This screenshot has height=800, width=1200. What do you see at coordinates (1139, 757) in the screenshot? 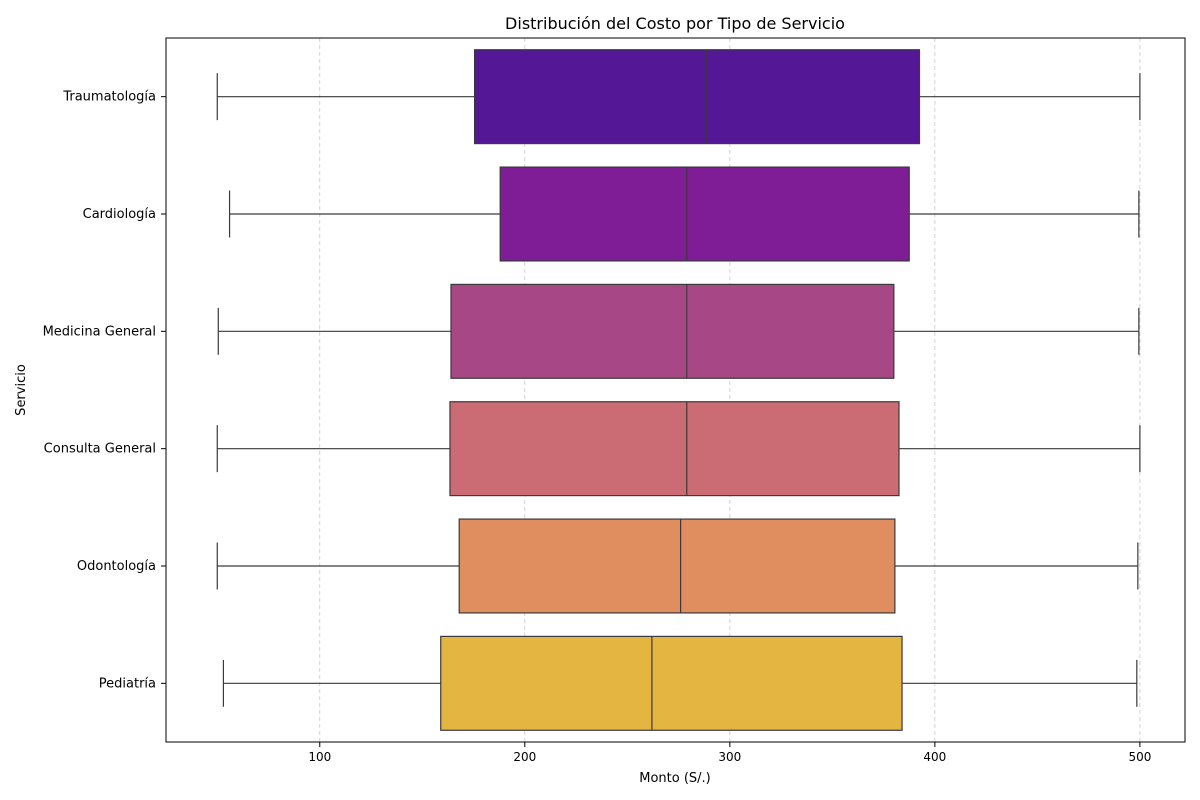
I see `x-tick-label: 500` at bounding box center [1139, 757].